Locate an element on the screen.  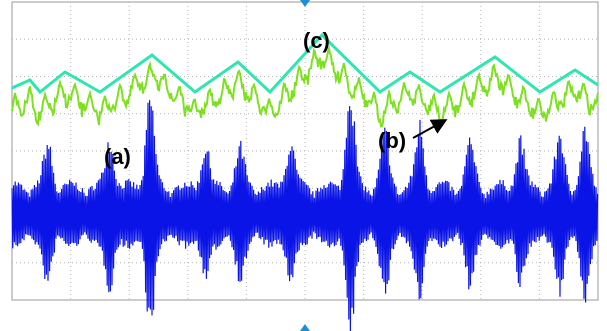
label-b: (b) is located at coordinates (392, 140).